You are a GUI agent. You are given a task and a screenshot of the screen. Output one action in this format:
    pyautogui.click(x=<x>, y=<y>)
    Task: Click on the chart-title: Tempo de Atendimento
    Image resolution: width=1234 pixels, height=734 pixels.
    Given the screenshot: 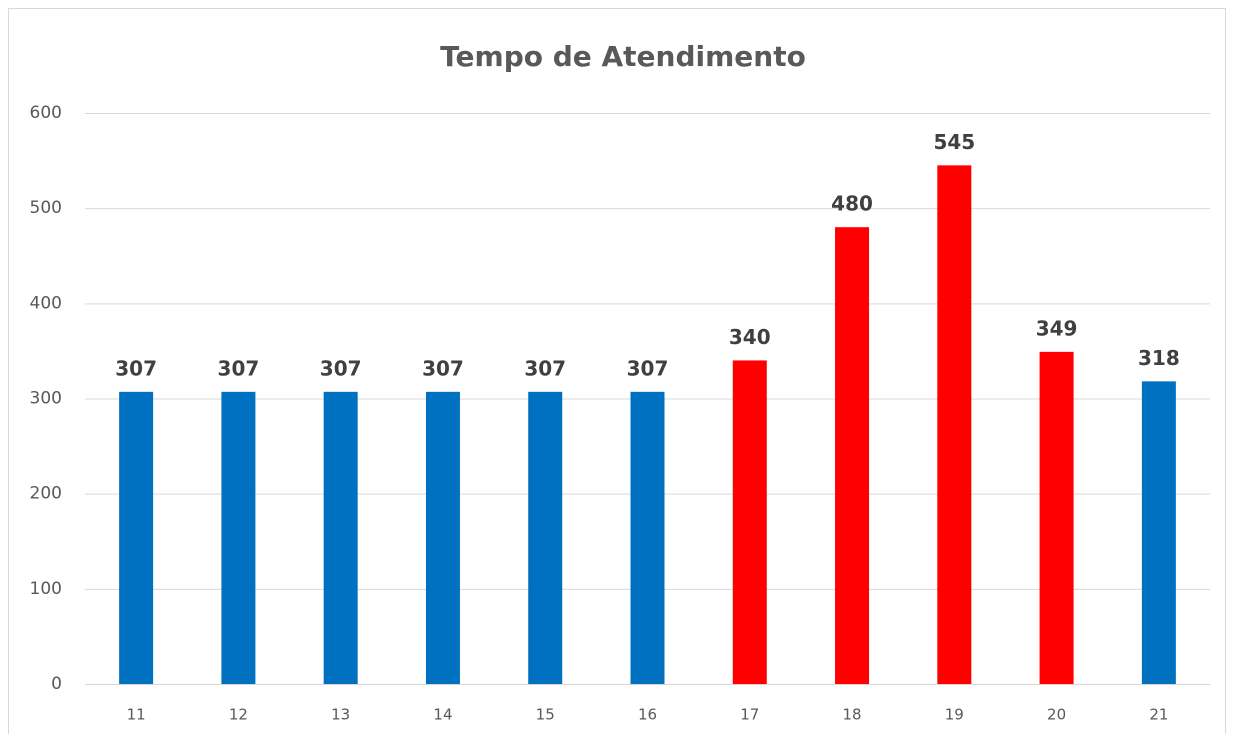 What is the action you would take?
    pyautogui.click(x=623, y=56)
    